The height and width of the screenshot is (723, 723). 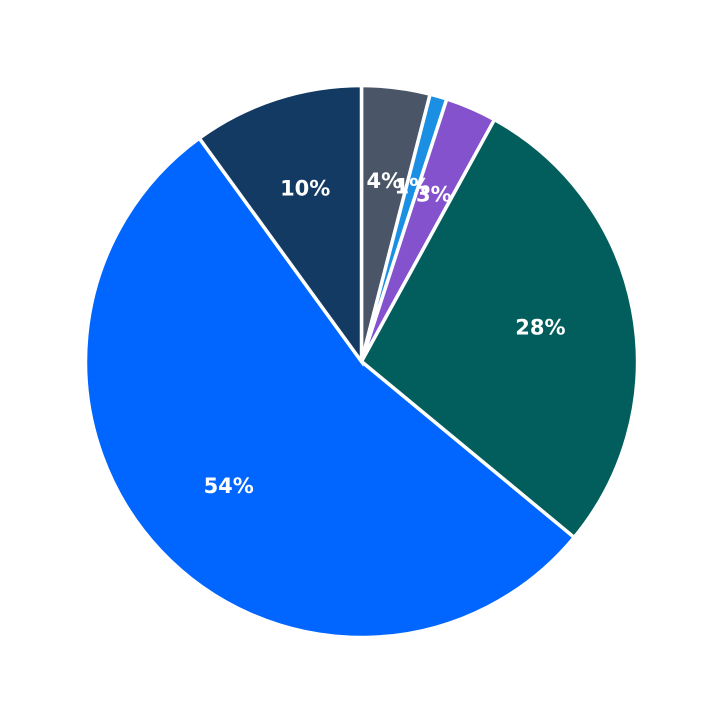 I want to click on slice-label: 3%, so click(x=434, y=194).